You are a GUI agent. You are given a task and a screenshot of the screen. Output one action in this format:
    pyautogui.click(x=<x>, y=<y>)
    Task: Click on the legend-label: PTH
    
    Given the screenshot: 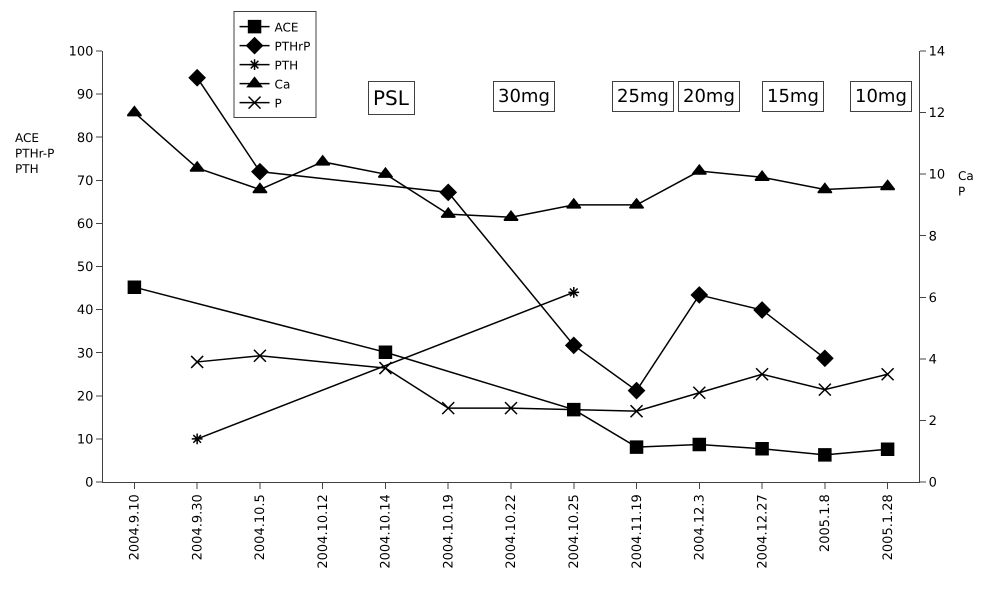 What is the action you would take?
    pyautogui.click(x=286, y=65)
    